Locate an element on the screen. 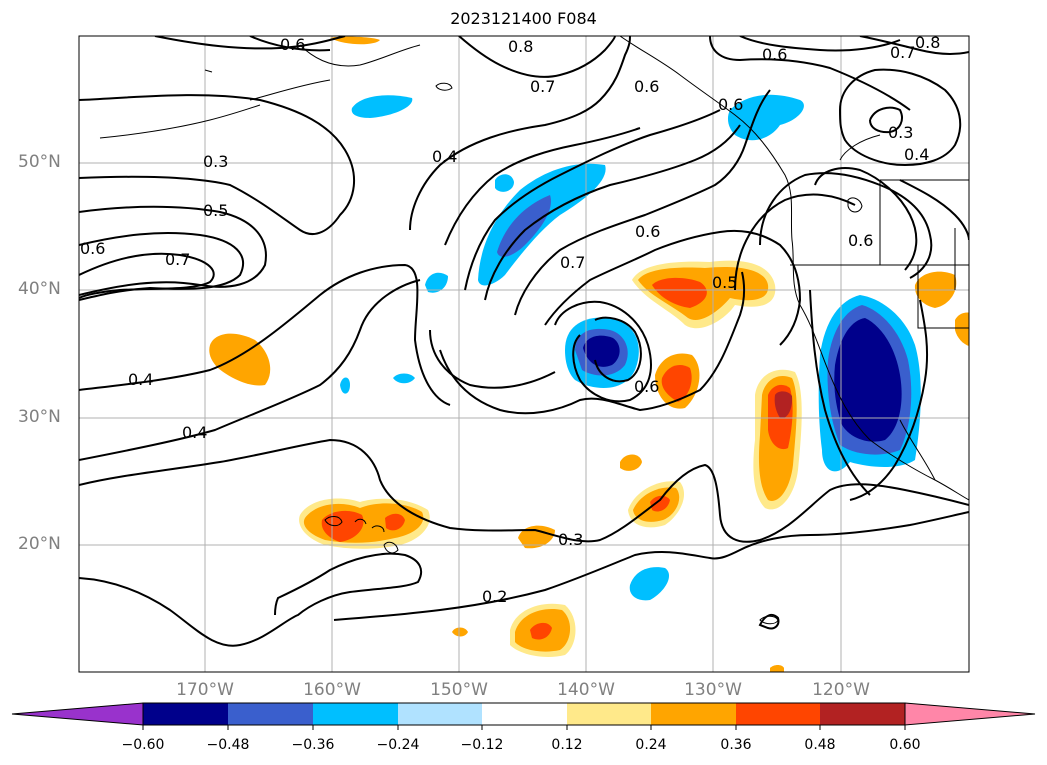 The height and width of the screenshot is (765, 1047). colorbar-extend-min is located at coordinates (77, 714).